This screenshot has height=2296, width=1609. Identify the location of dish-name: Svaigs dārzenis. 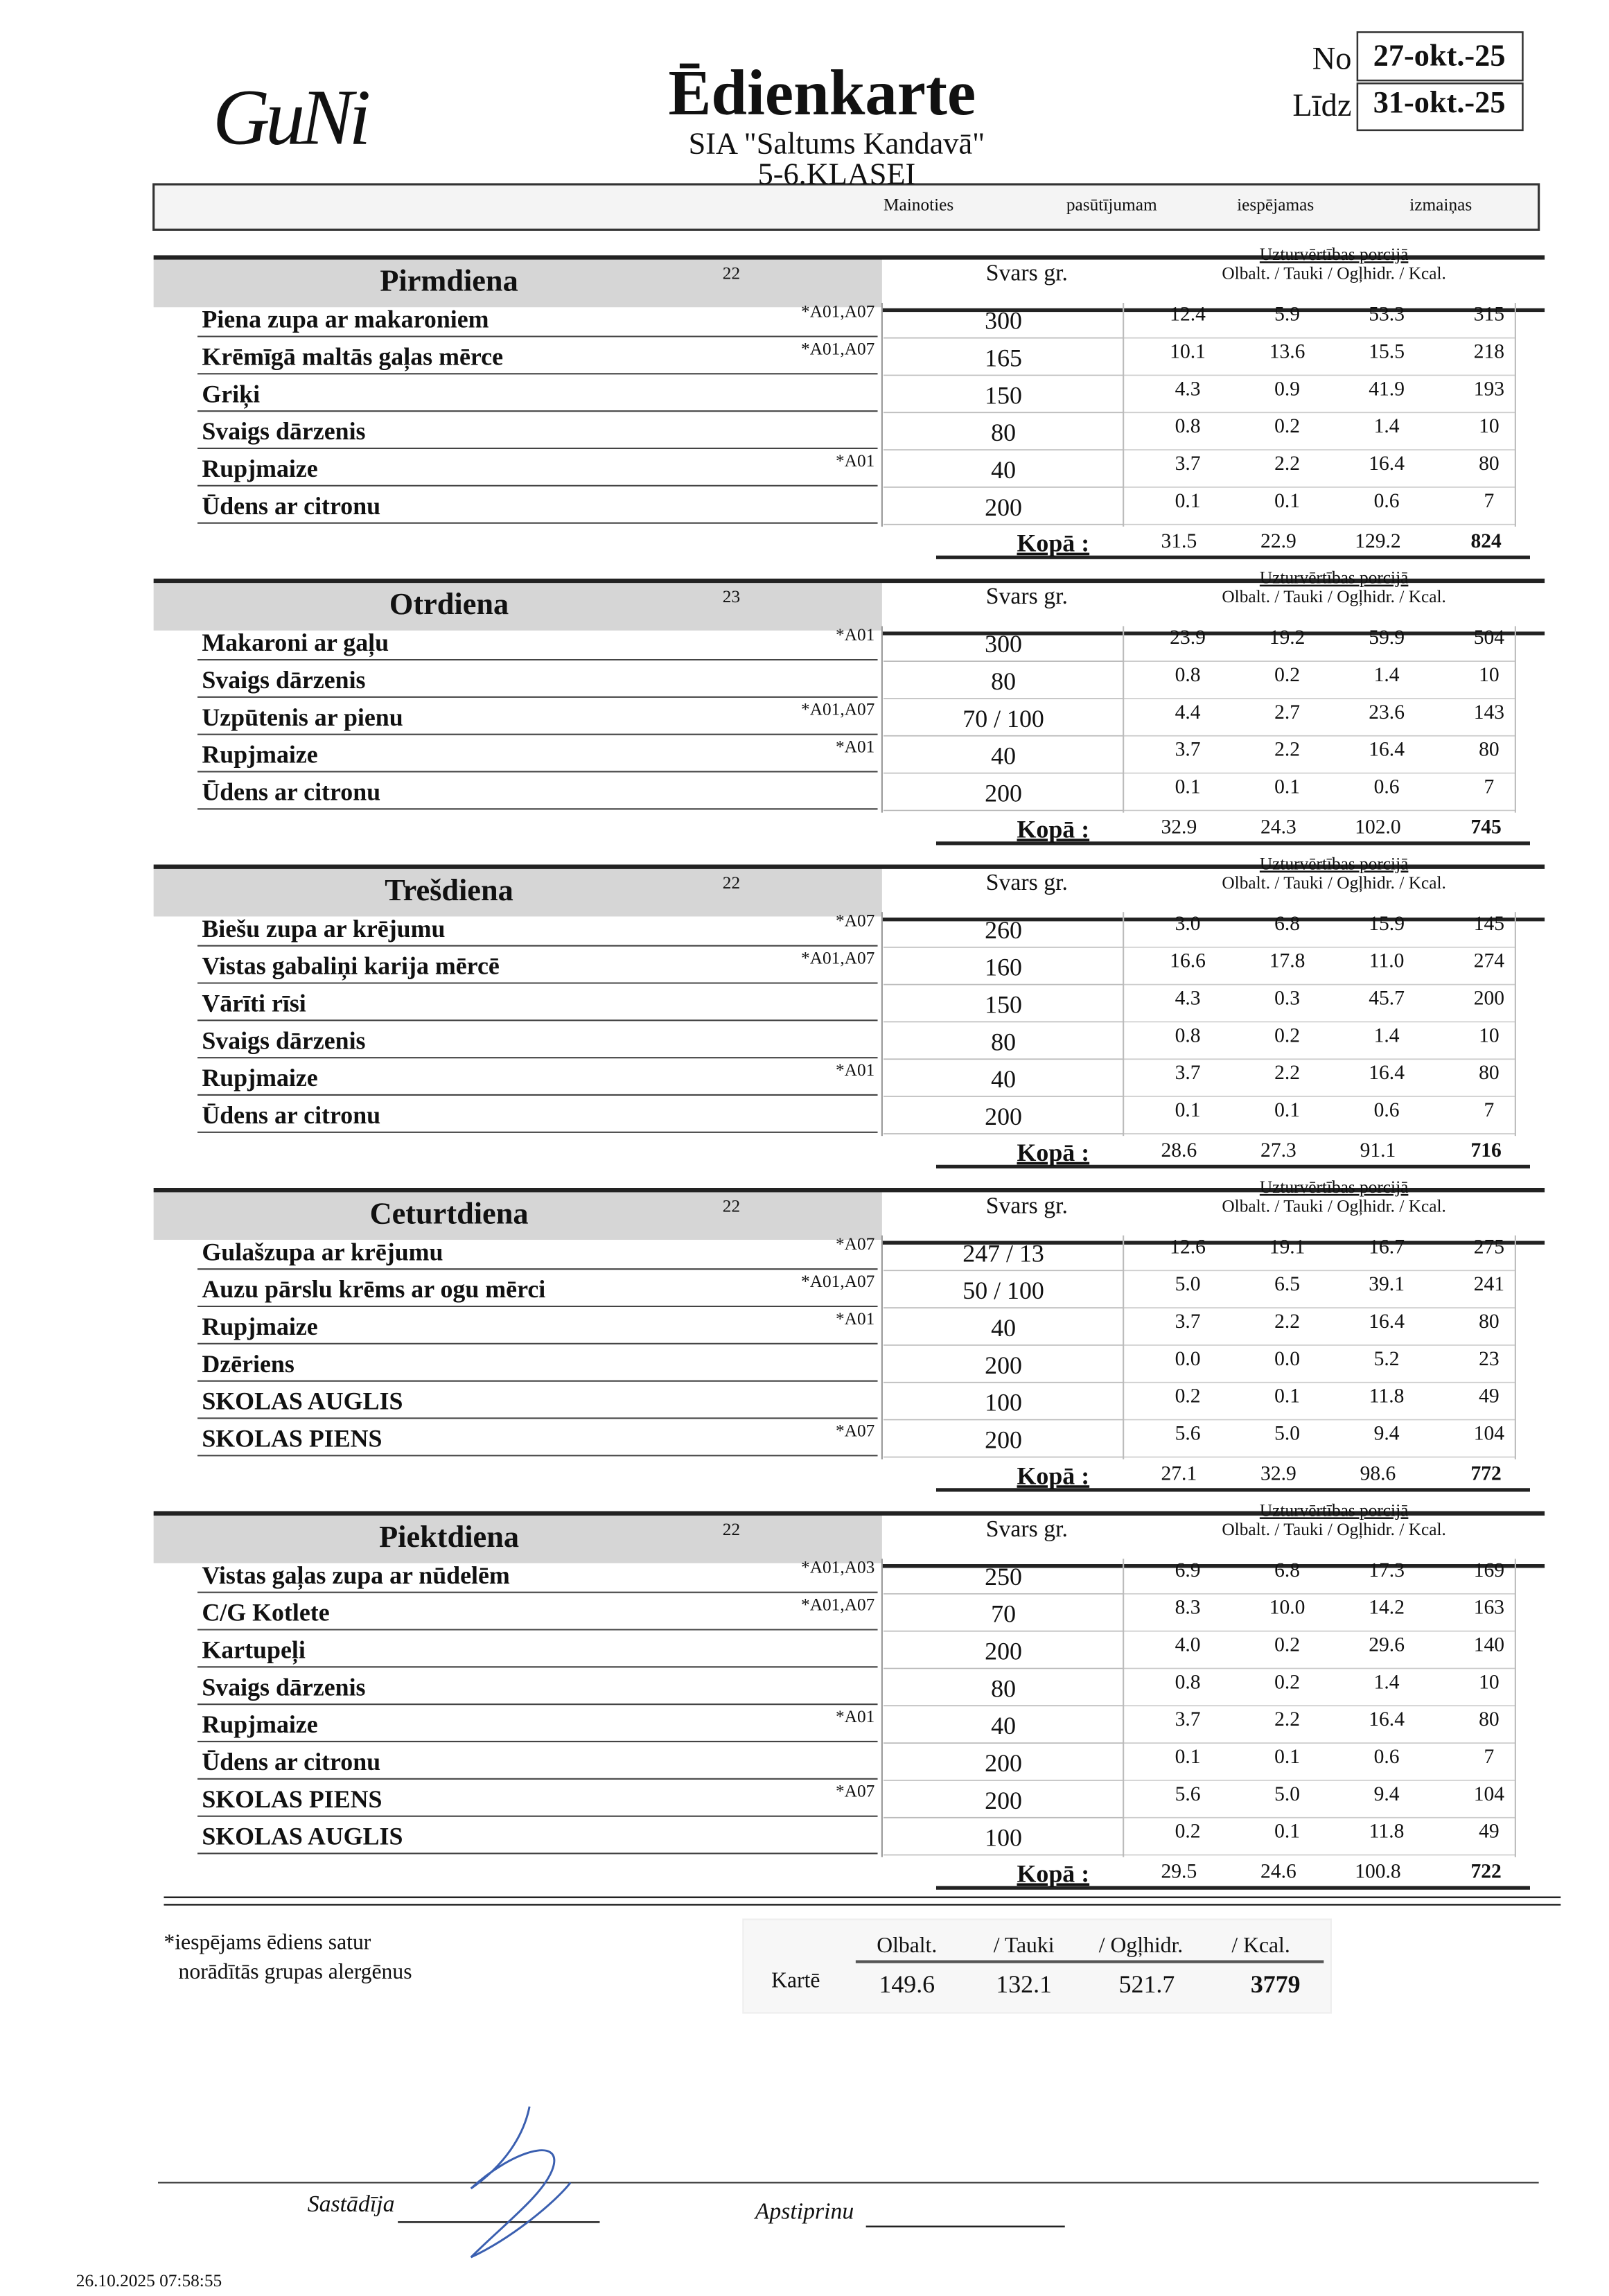
(283, 680).